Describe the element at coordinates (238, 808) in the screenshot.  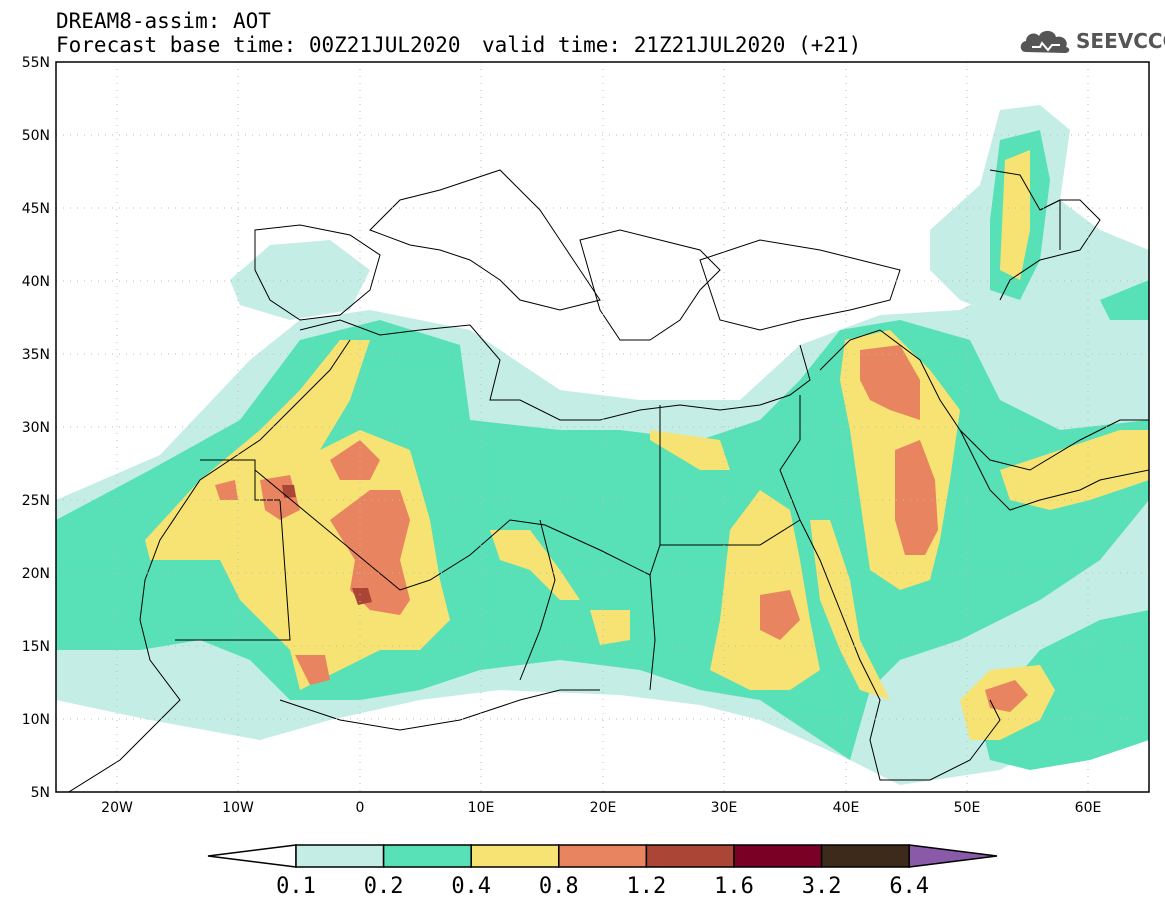
I see `lon-label: 10W` at that location.